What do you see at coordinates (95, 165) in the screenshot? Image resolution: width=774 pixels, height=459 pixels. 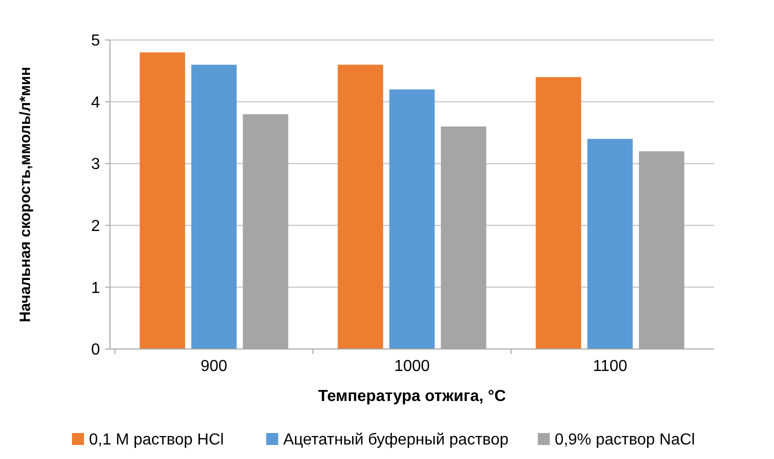 I see `y-tick-label: 3` at bounding box center [95, 165].